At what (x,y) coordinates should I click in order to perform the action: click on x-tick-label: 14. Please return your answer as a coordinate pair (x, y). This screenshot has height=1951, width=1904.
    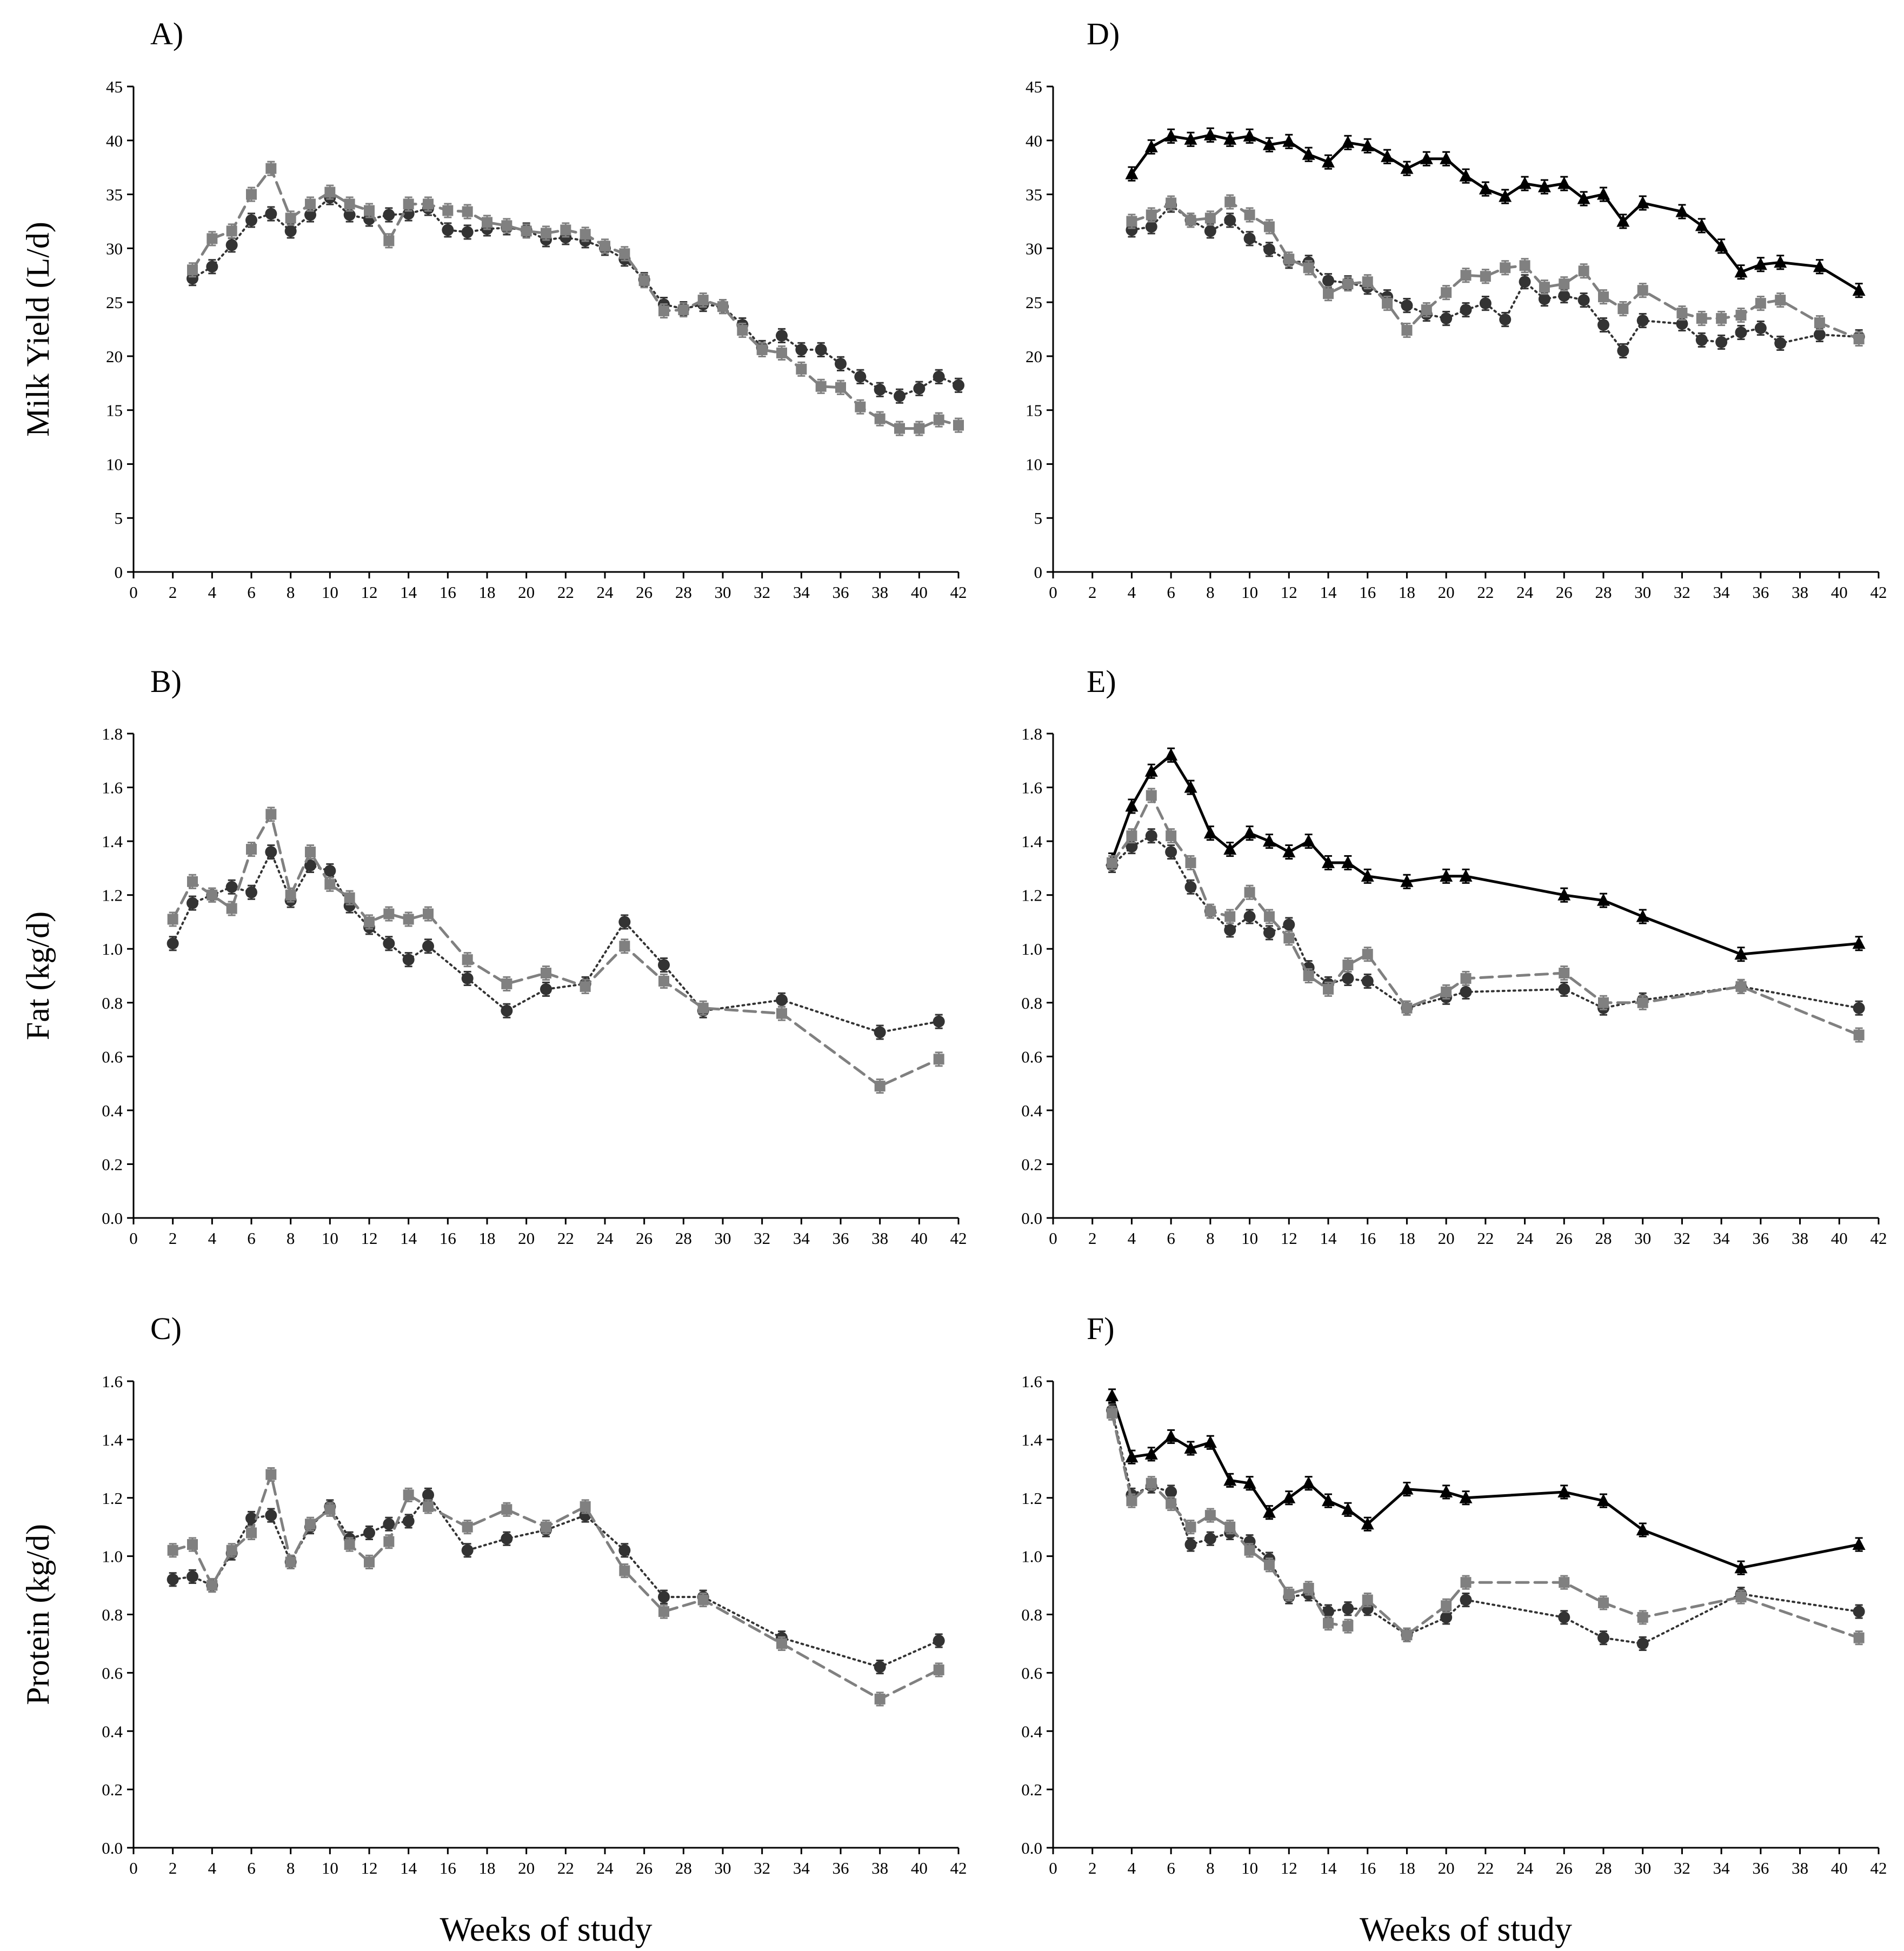
    Looking at the image, I should click on (408, 1868).